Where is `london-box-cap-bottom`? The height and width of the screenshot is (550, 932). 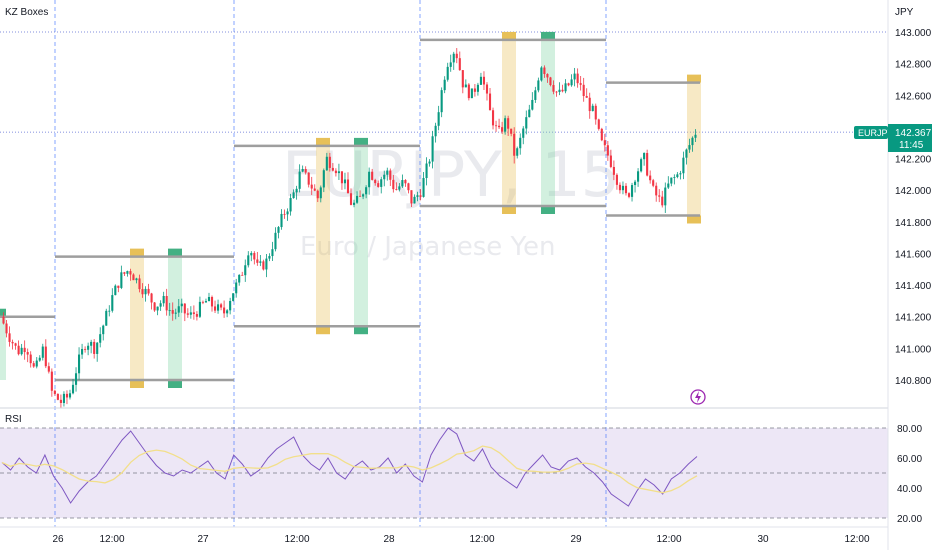 london-box-cap-bottom is located at coordinates (361, 330).